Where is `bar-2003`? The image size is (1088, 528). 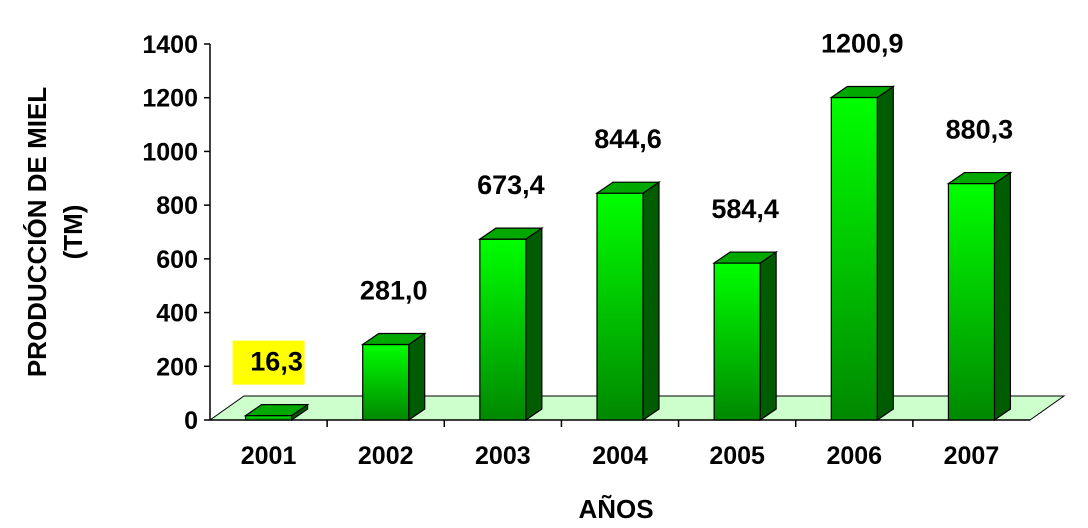
bar-2003 is located at coordinates (510, 324).